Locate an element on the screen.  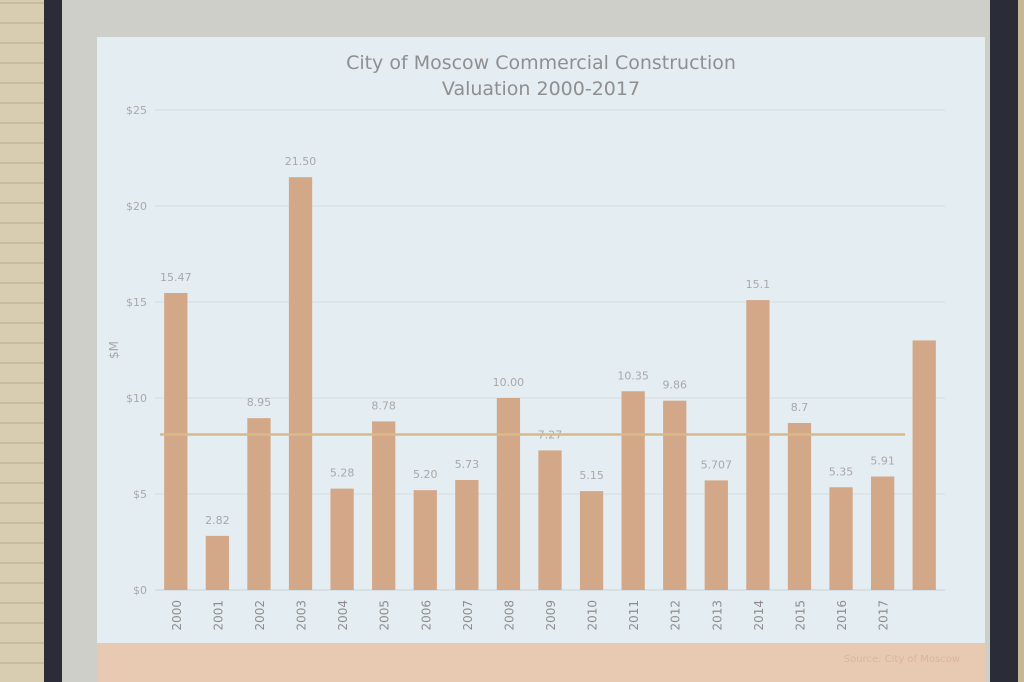
x-tick-label: 2013 is located at coordinates (717, 615).